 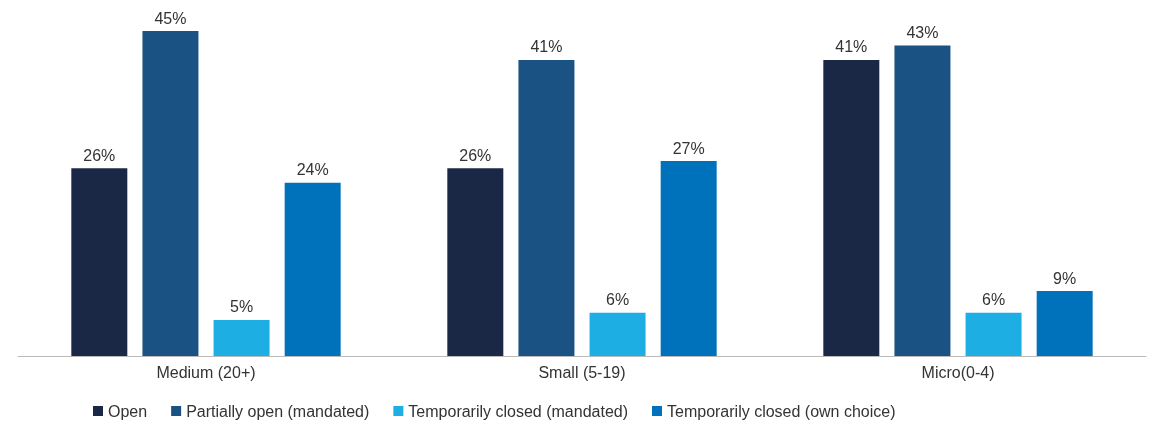 I want to click on data-label: 27%, so click(x=688, y=148).